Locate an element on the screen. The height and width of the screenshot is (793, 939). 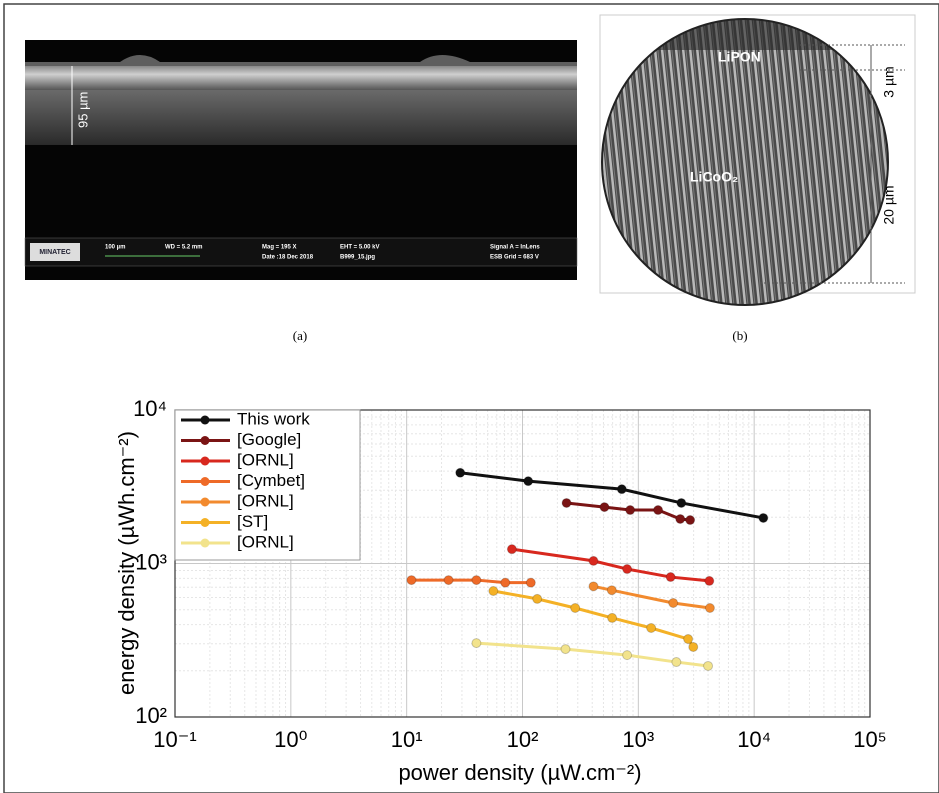
caption-b: (b) is located at coordinates (739, 335).